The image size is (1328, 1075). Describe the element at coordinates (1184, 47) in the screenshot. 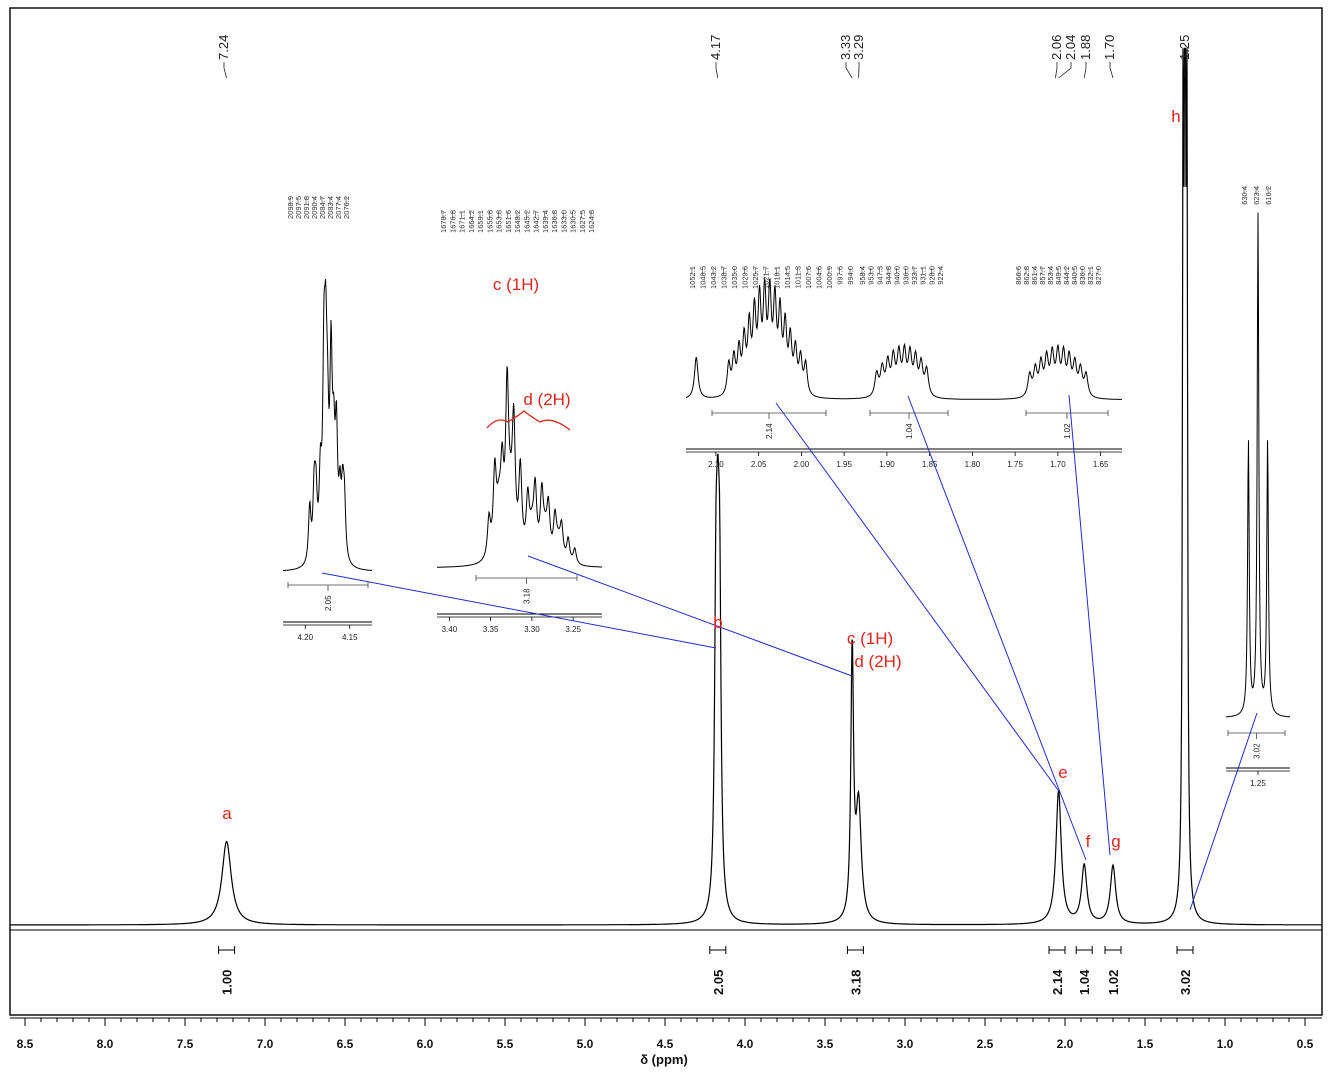

I see `peak-label: 1.25` at that location.